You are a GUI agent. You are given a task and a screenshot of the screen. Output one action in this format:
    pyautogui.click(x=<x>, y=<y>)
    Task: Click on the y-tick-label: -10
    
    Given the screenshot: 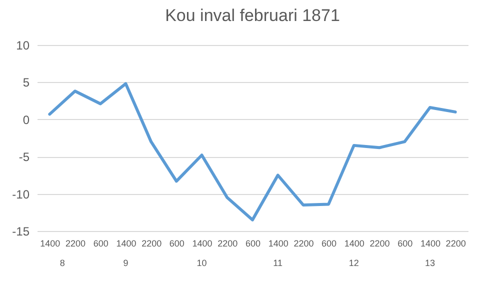 What is the action you would take?
    pyautogui.click(x=21, y=194)
    